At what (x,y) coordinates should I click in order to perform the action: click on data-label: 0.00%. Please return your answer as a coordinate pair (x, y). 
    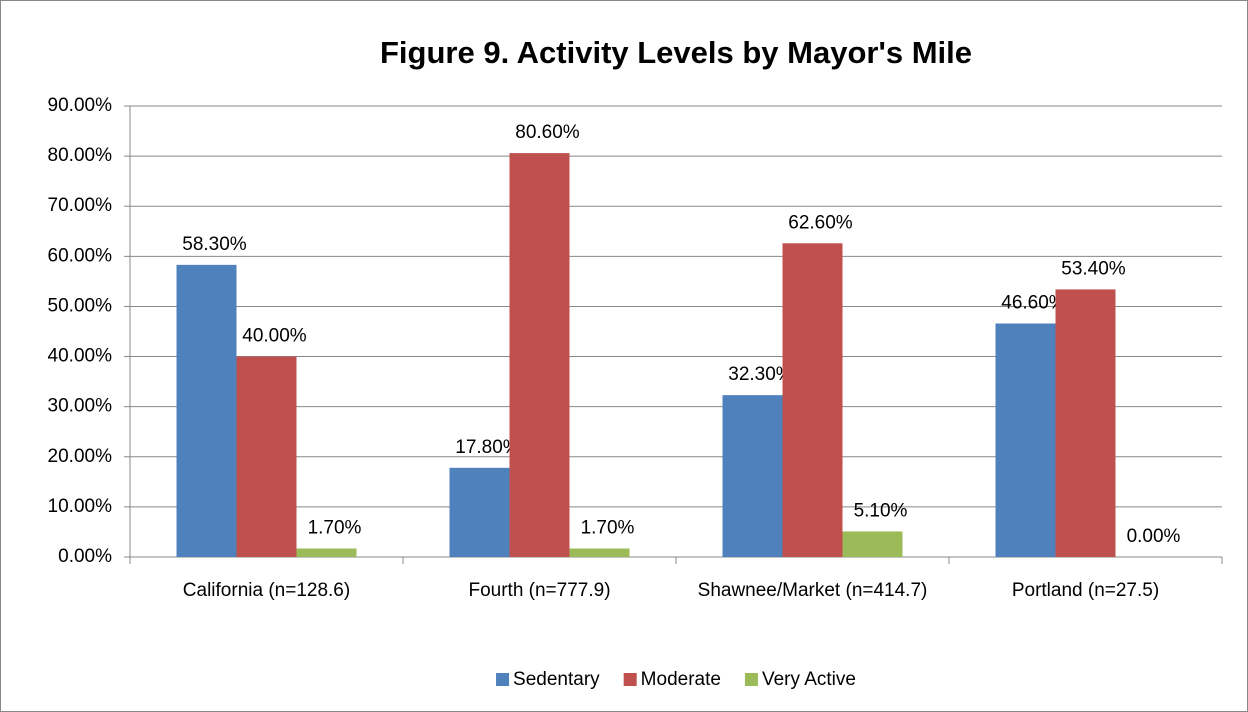
    Looking at the image, I should click on (1154, 536).